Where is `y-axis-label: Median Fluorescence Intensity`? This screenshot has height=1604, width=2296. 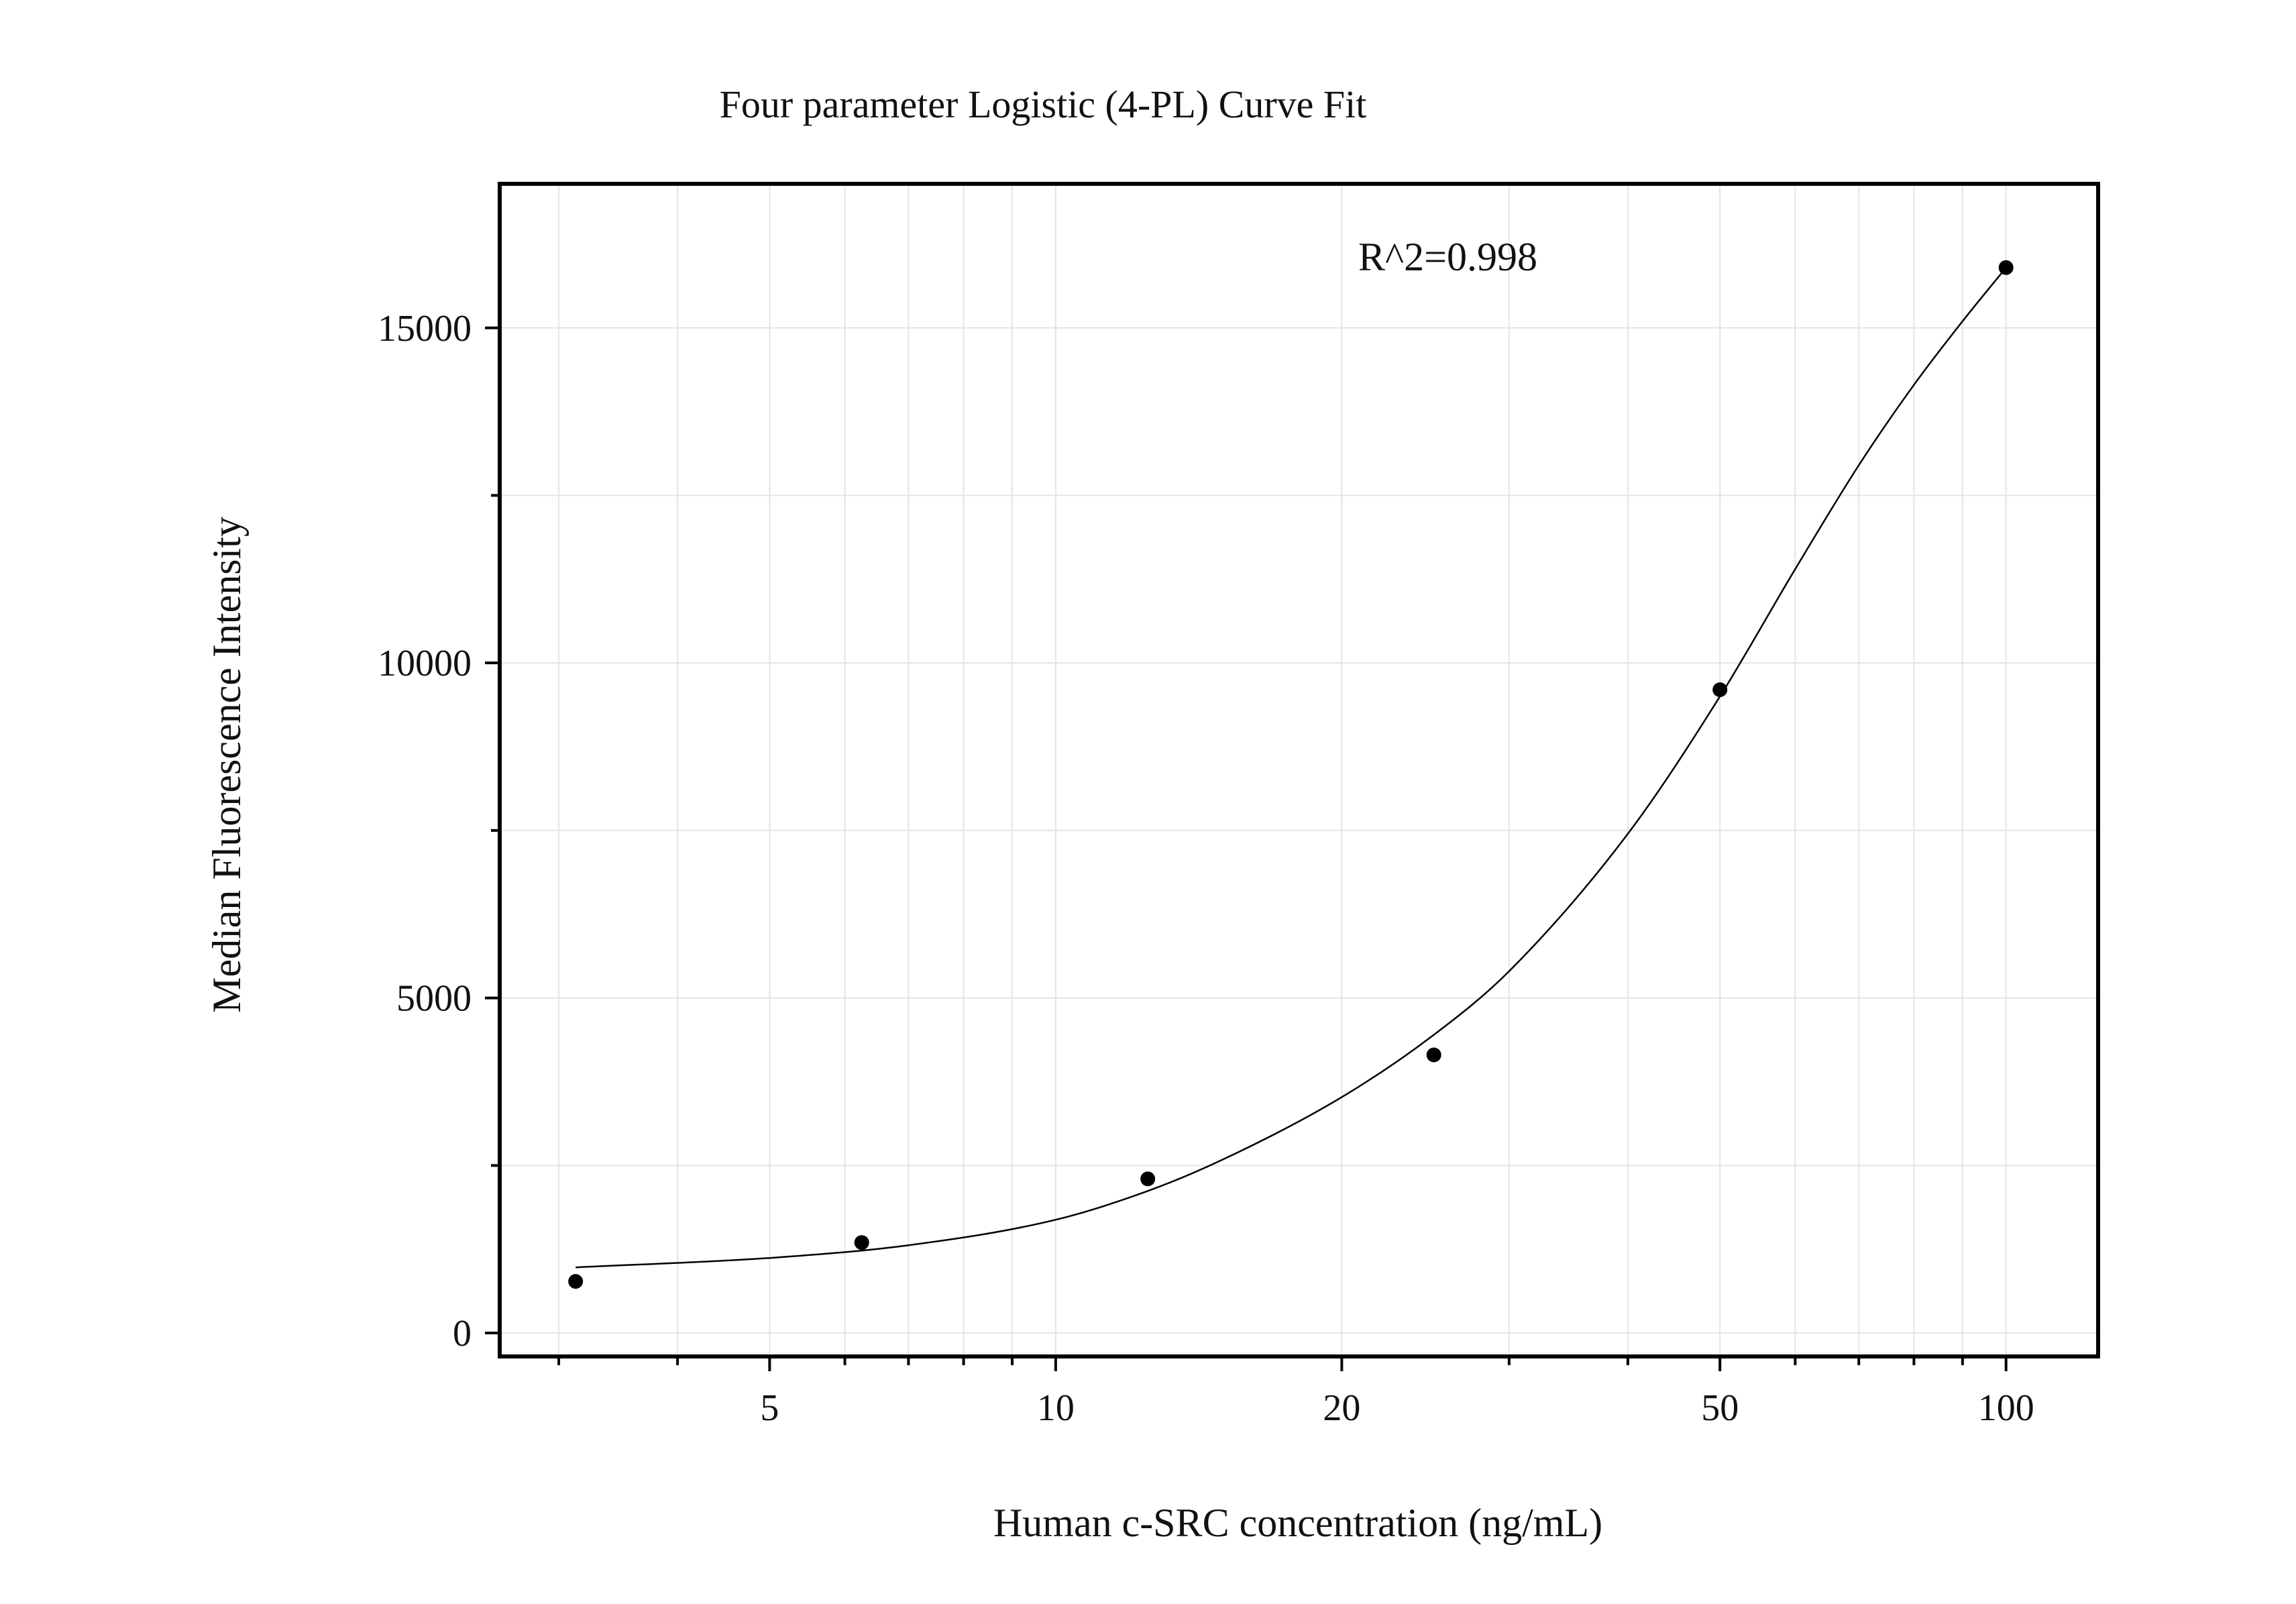 y-axis-label: Median Fluorescence Intensity is located at coordinates (227, 765).